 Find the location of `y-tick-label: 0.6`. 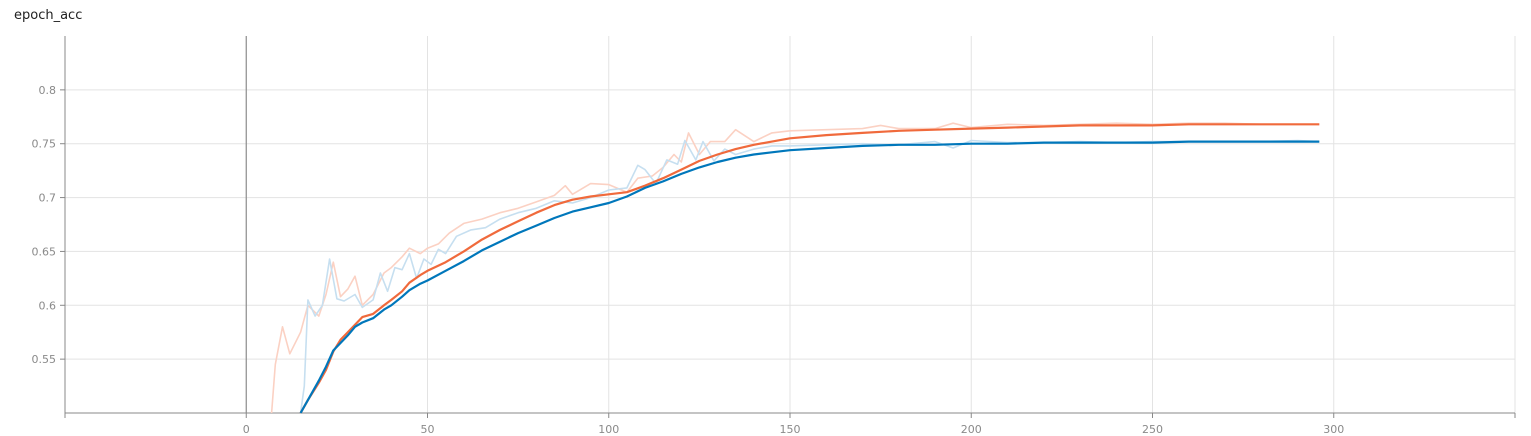

y-tick-label: 0.6 is located at coordinates (48, 305).